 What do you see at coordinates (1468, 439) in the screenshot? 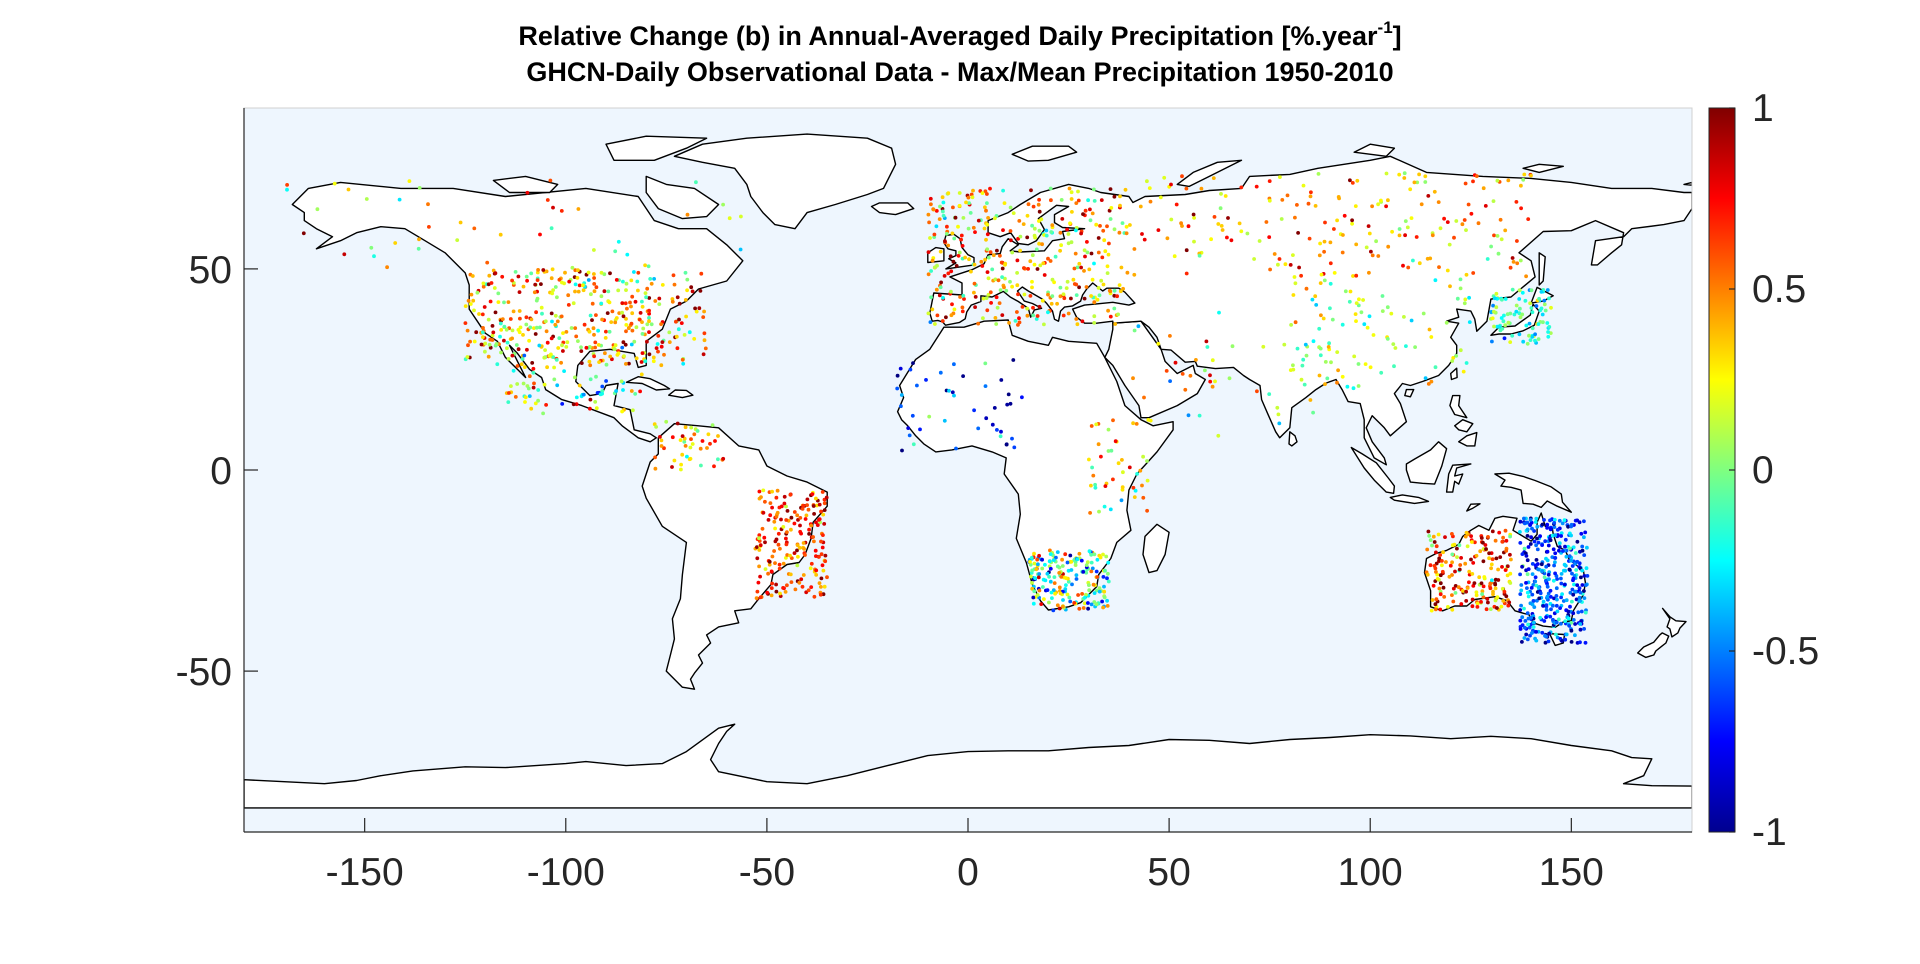
I see `landmass-philippines-mindanao` at bounding box center [1468, 439].